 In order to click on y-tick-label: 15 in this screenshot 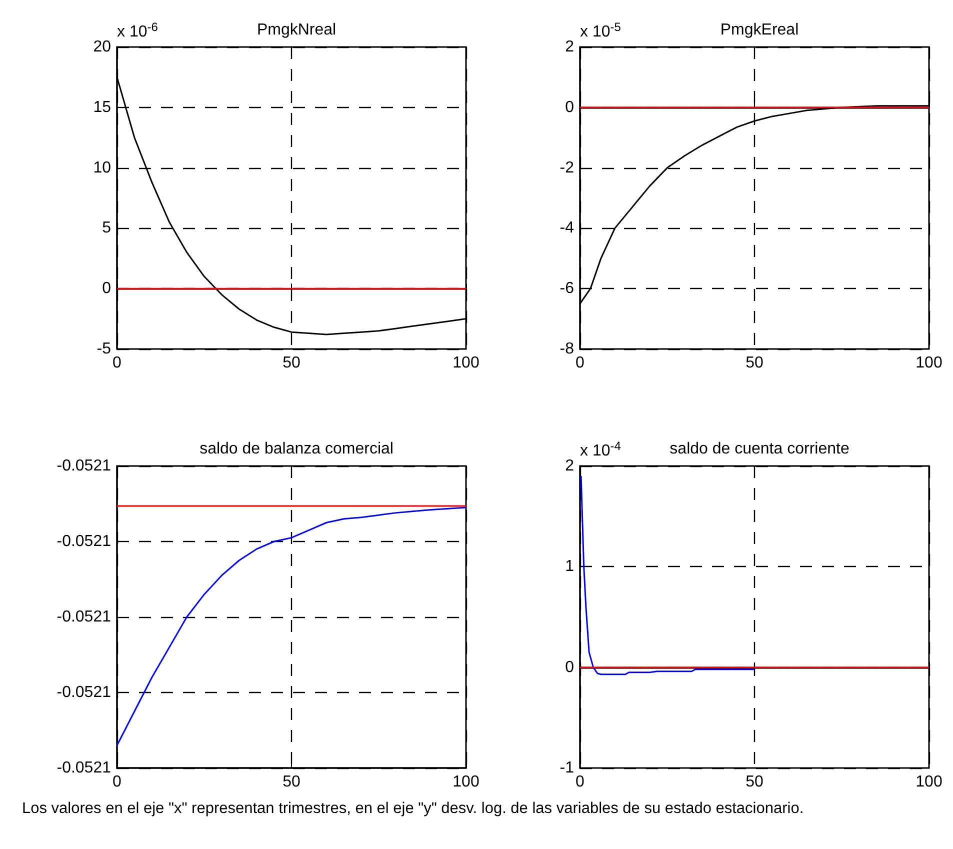, I will do `click(102, 107)`.